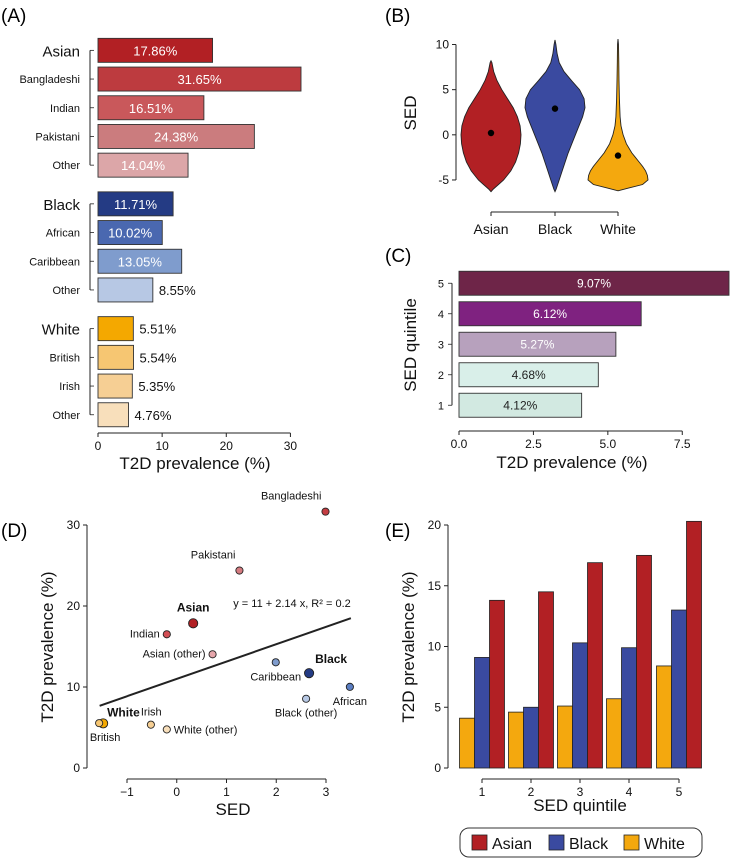 Image resolution: width=730 pixels, height=859 pixels. I want to click on bar-asian-q3, so click(595, 665).